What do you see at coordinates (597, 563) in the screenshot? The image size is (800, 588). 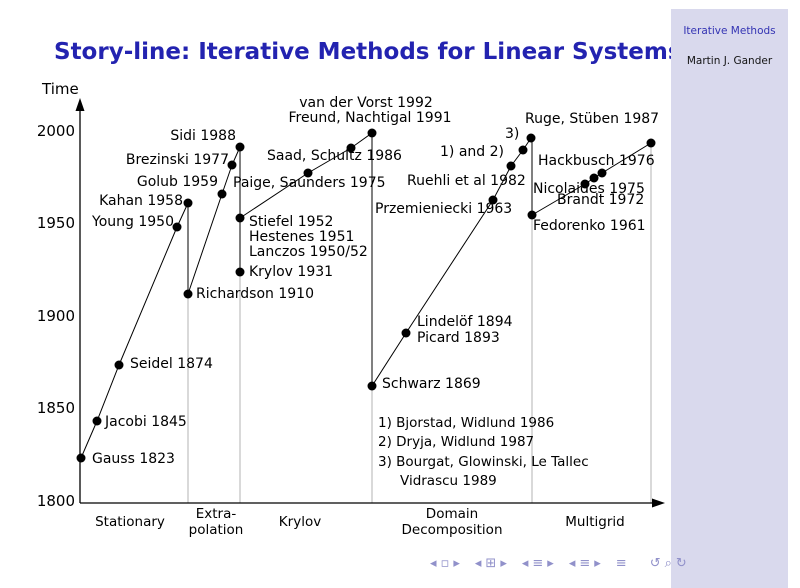 I see `section-nav-symbol: ▸` at bounding box center [597, 563].